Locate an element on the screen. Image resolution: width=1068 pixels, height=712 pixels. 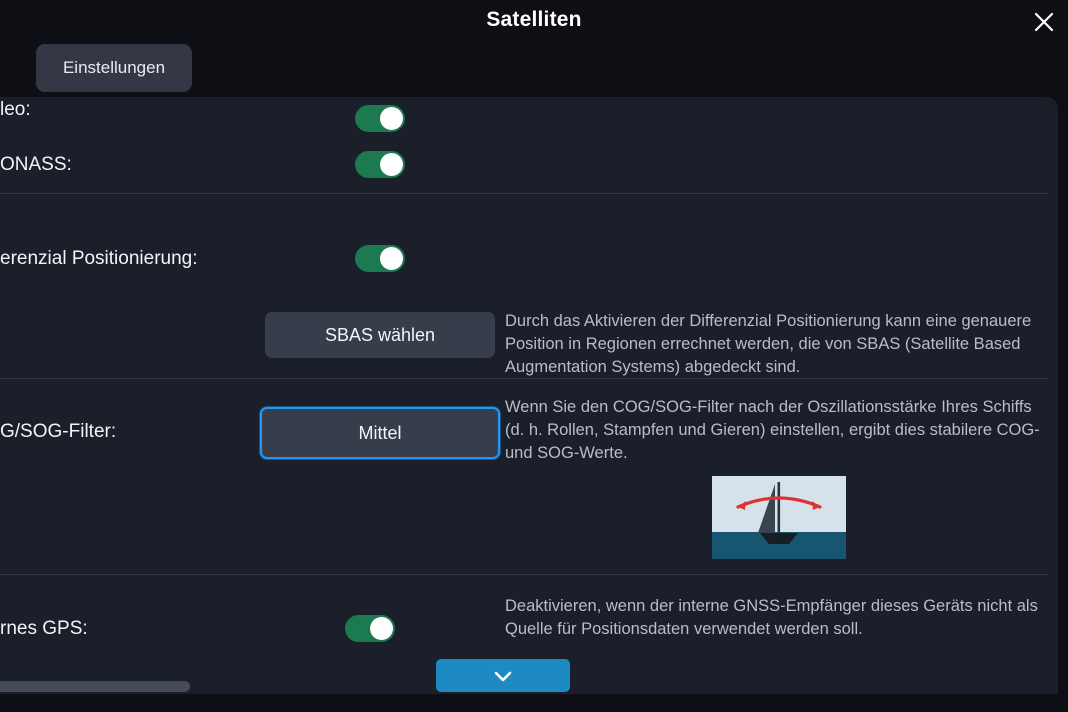
chevron-down-icon is located at coordinates (503, 676).